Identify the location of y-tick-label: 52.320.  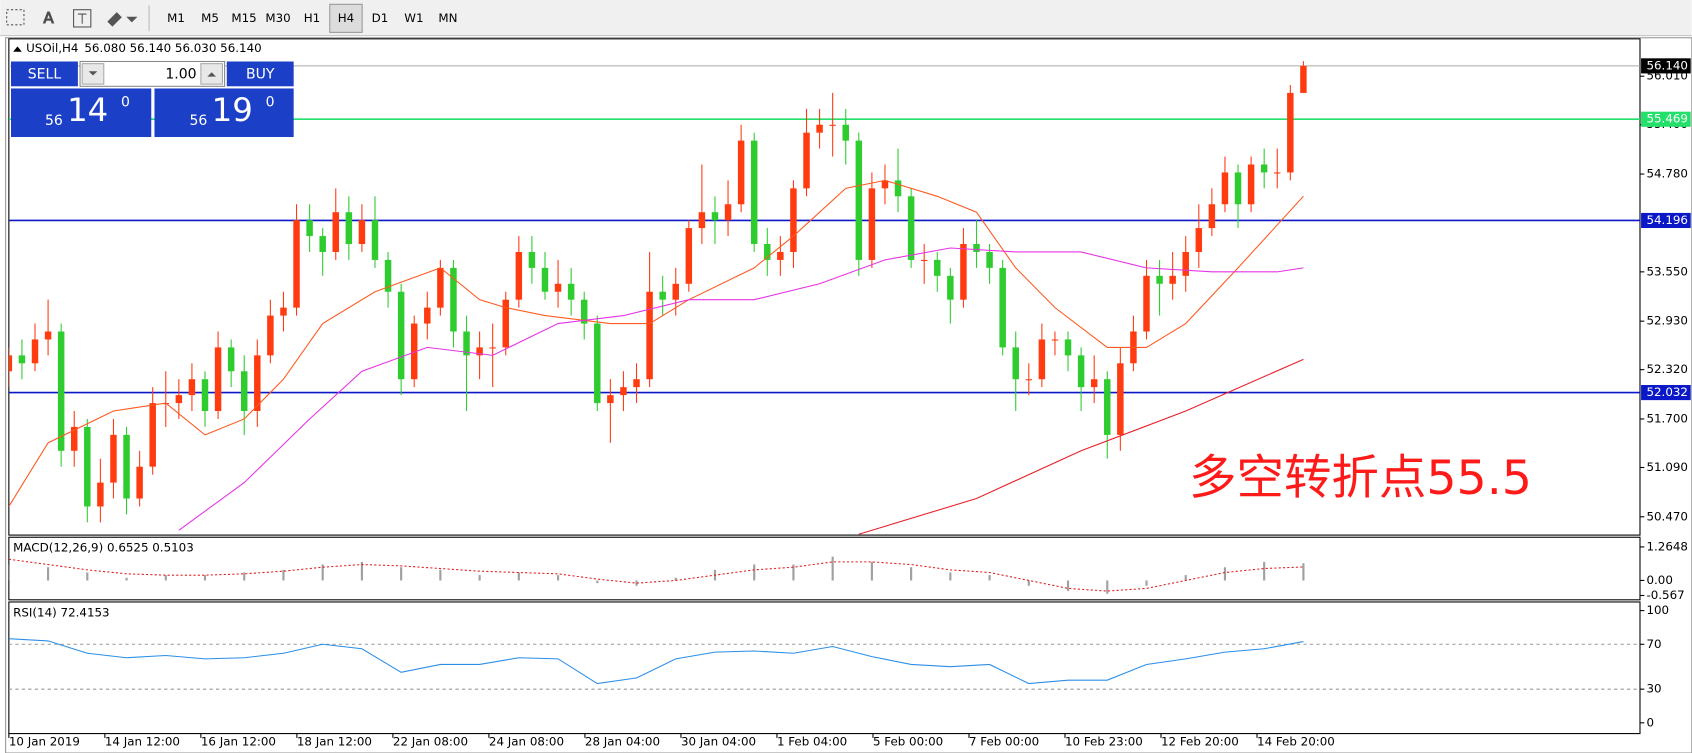
(1667, 369).